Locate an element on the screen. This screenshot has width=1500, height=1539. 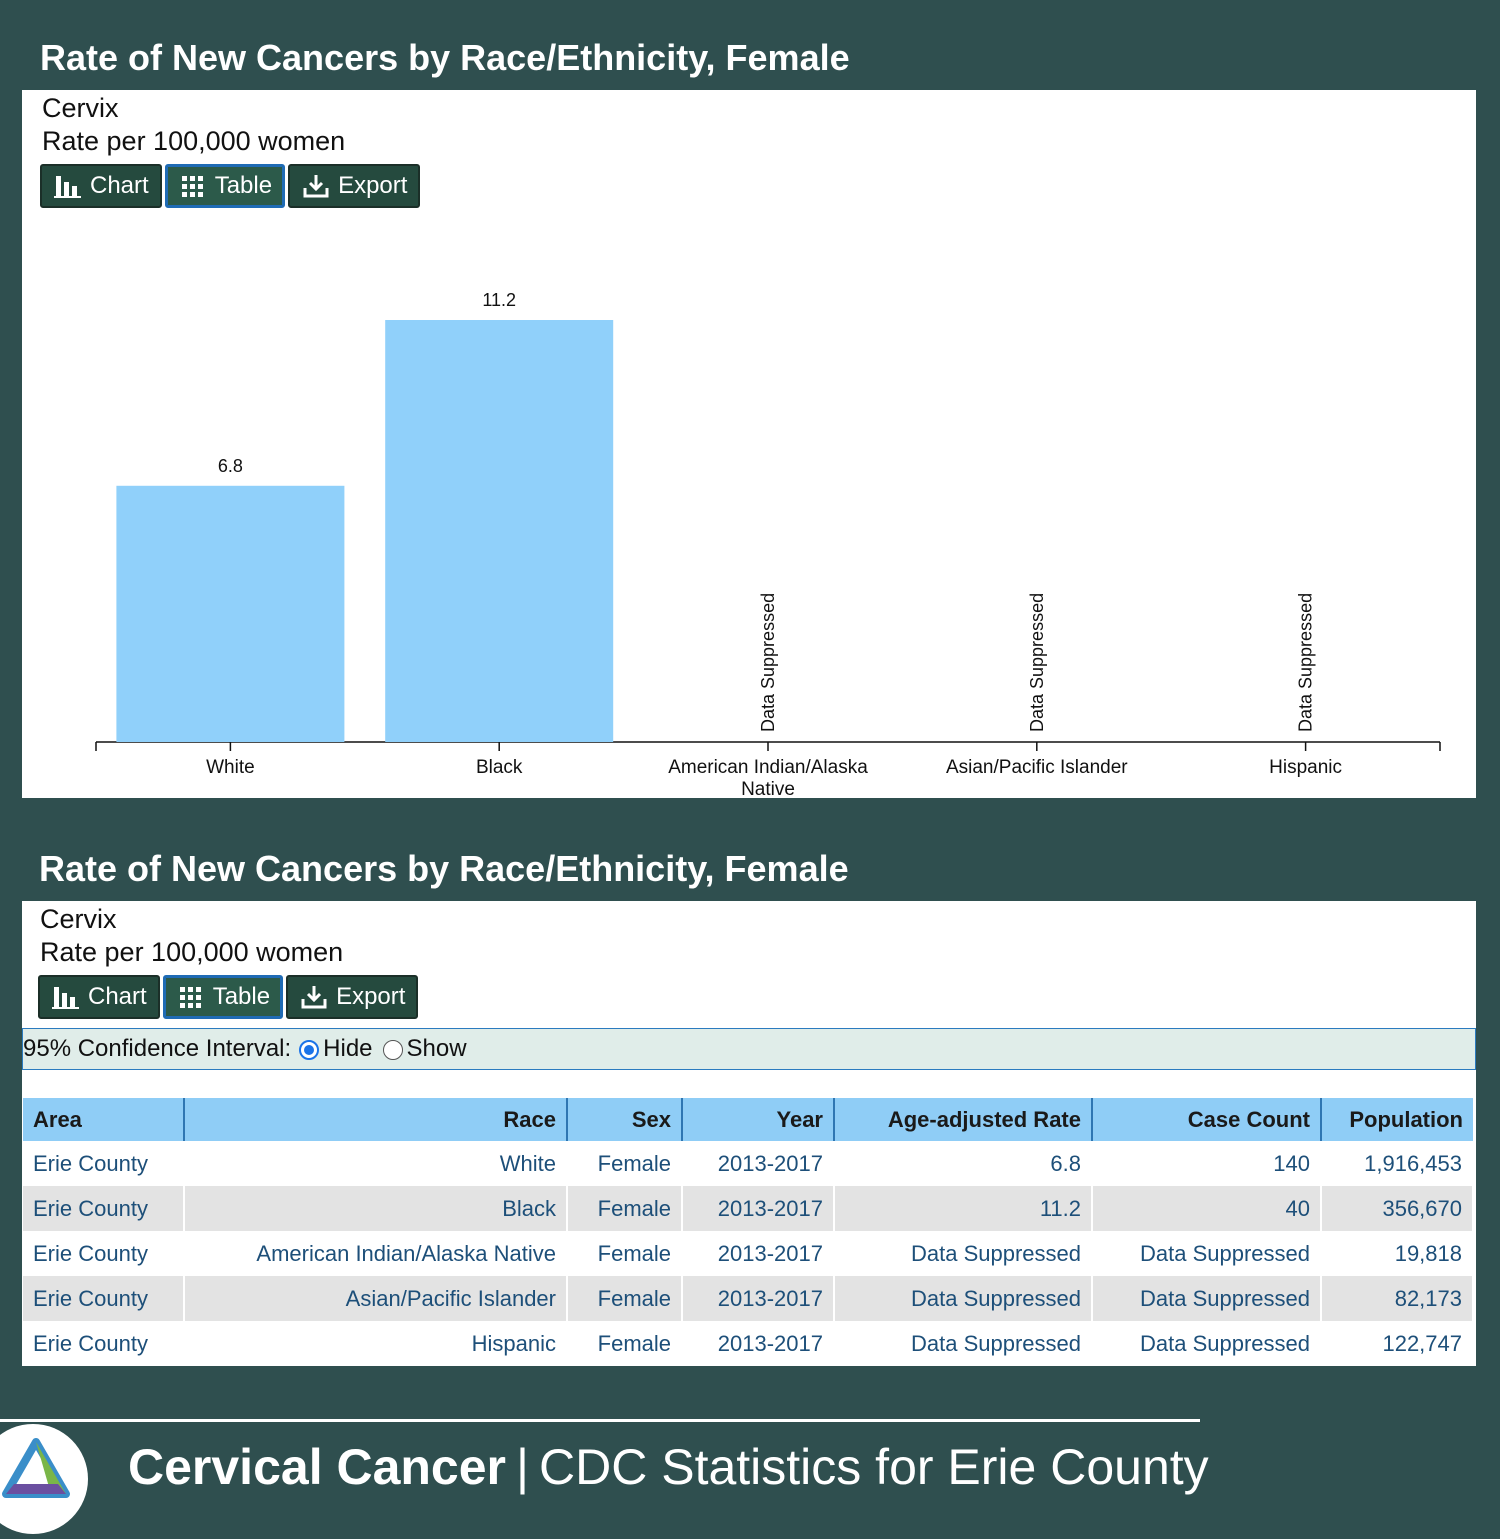
cell-rate: 6.8 is located at coordinates (963, 1163).